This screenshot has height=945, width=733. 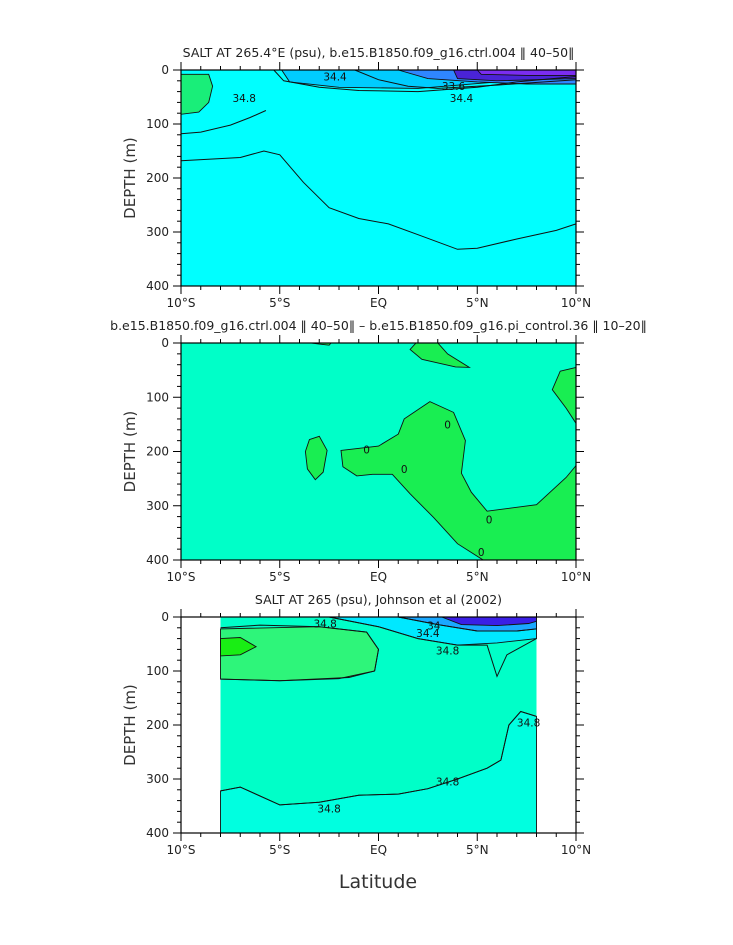 I want to click on panel-title: SALT AT 265 (psu), Johnson et al (2002), so click(x=378, y=599).